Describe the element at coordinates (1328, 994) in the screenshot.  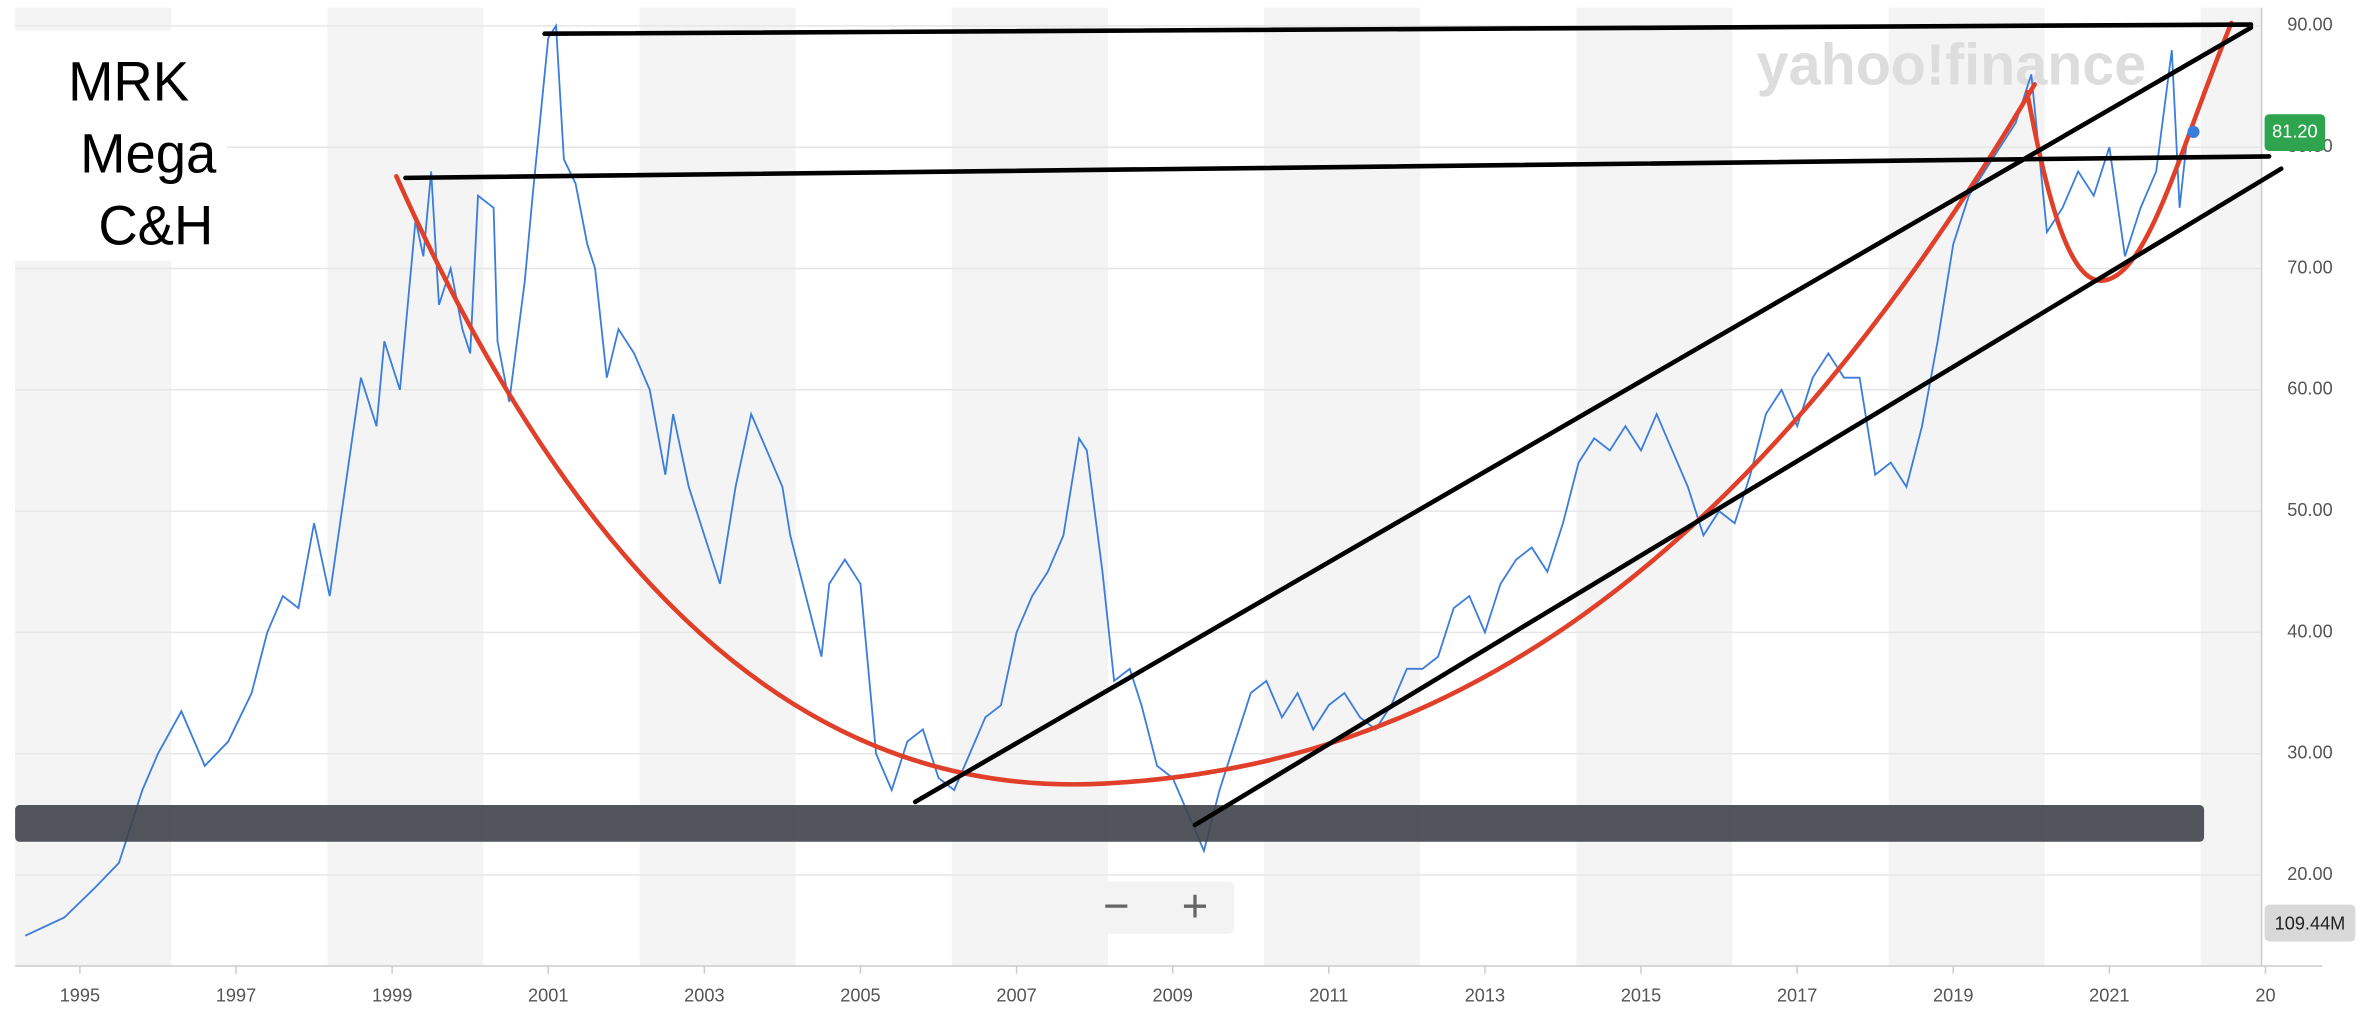
I see `x-tick-label: 2011` at that location.